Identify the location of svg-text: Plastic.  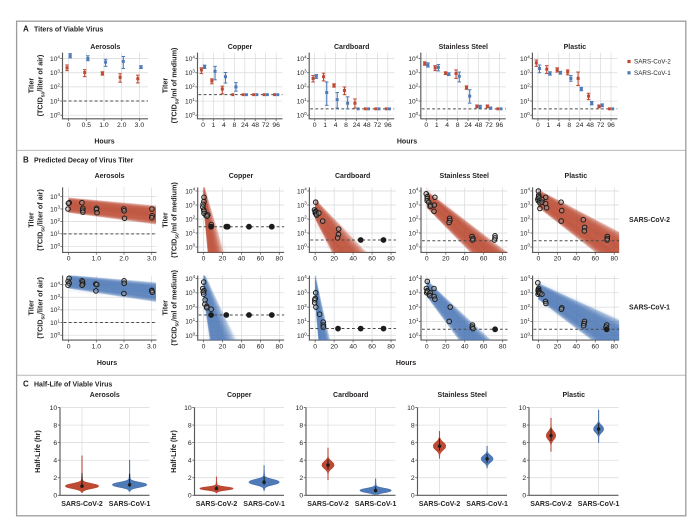
(575, 47).